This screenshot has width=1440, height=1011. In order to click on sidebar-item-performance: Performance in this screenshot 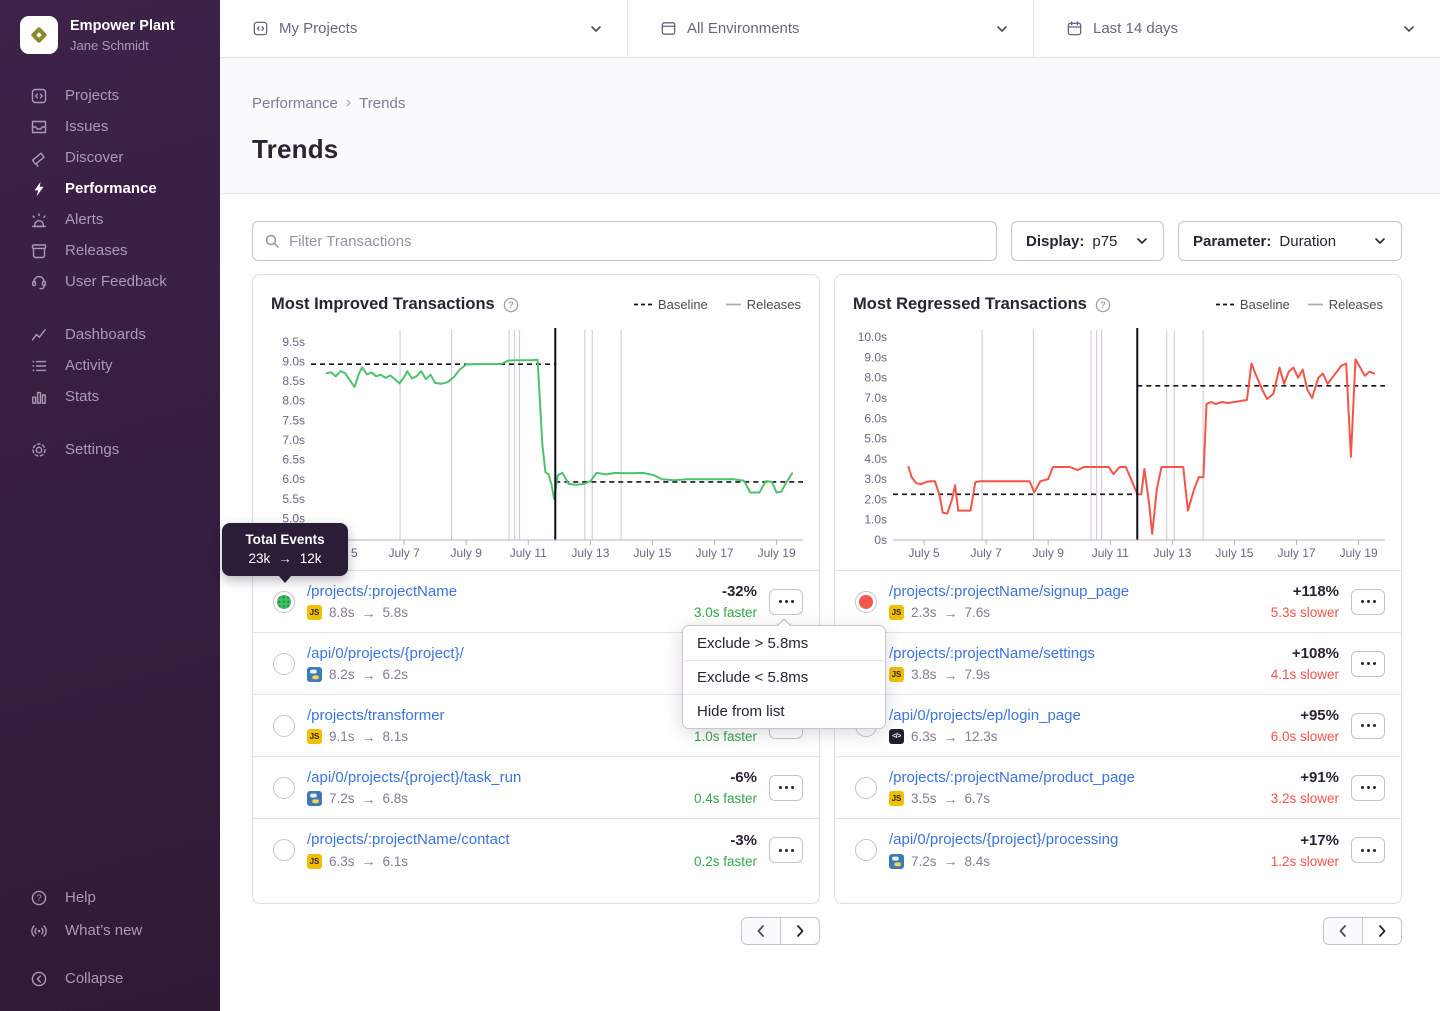, I will do `click(110, 188)`.